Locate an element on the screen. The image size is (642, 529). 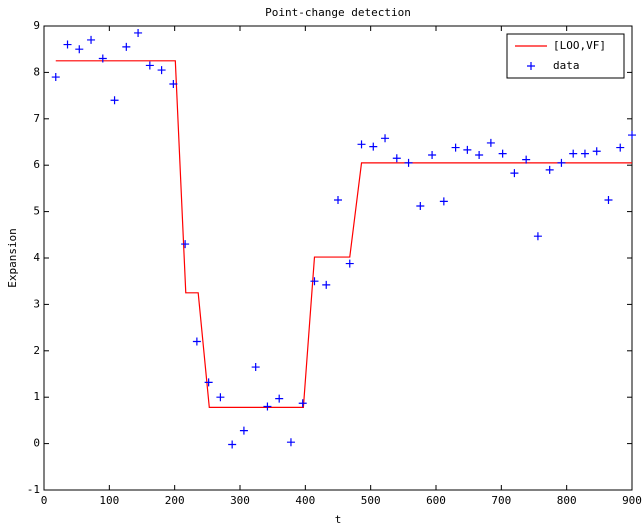
x-tick-label: 300 is located at coordinates (240, 500).